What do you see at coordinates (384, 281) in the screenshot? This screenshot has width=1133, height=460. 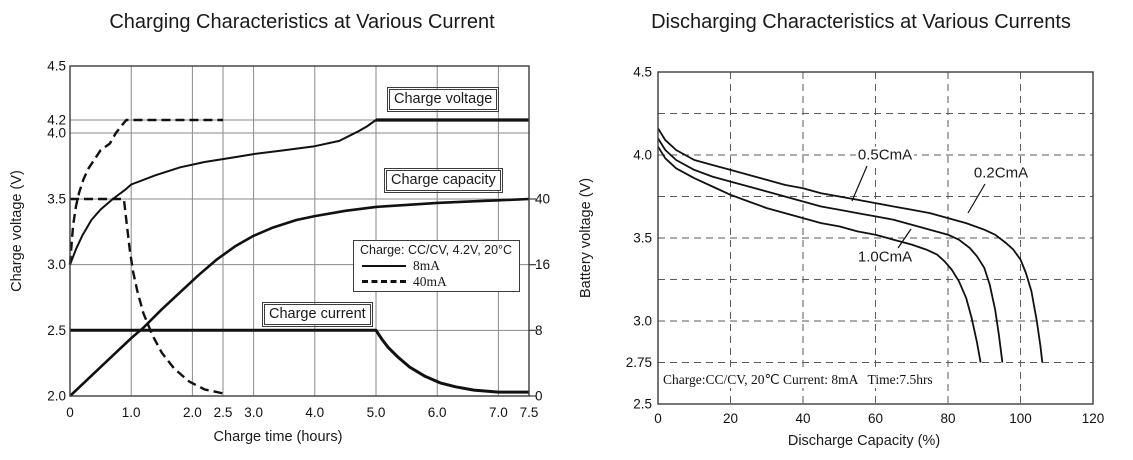 I see `dashed-line-swatch` at bounding box center [384, 281].